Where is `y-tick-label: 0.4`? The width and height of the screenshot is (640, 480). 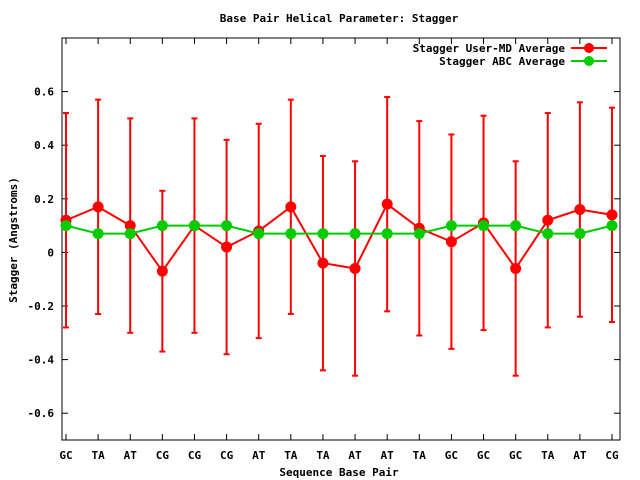
y-tick-label: 0.4 is located at coordinates (44, 145).